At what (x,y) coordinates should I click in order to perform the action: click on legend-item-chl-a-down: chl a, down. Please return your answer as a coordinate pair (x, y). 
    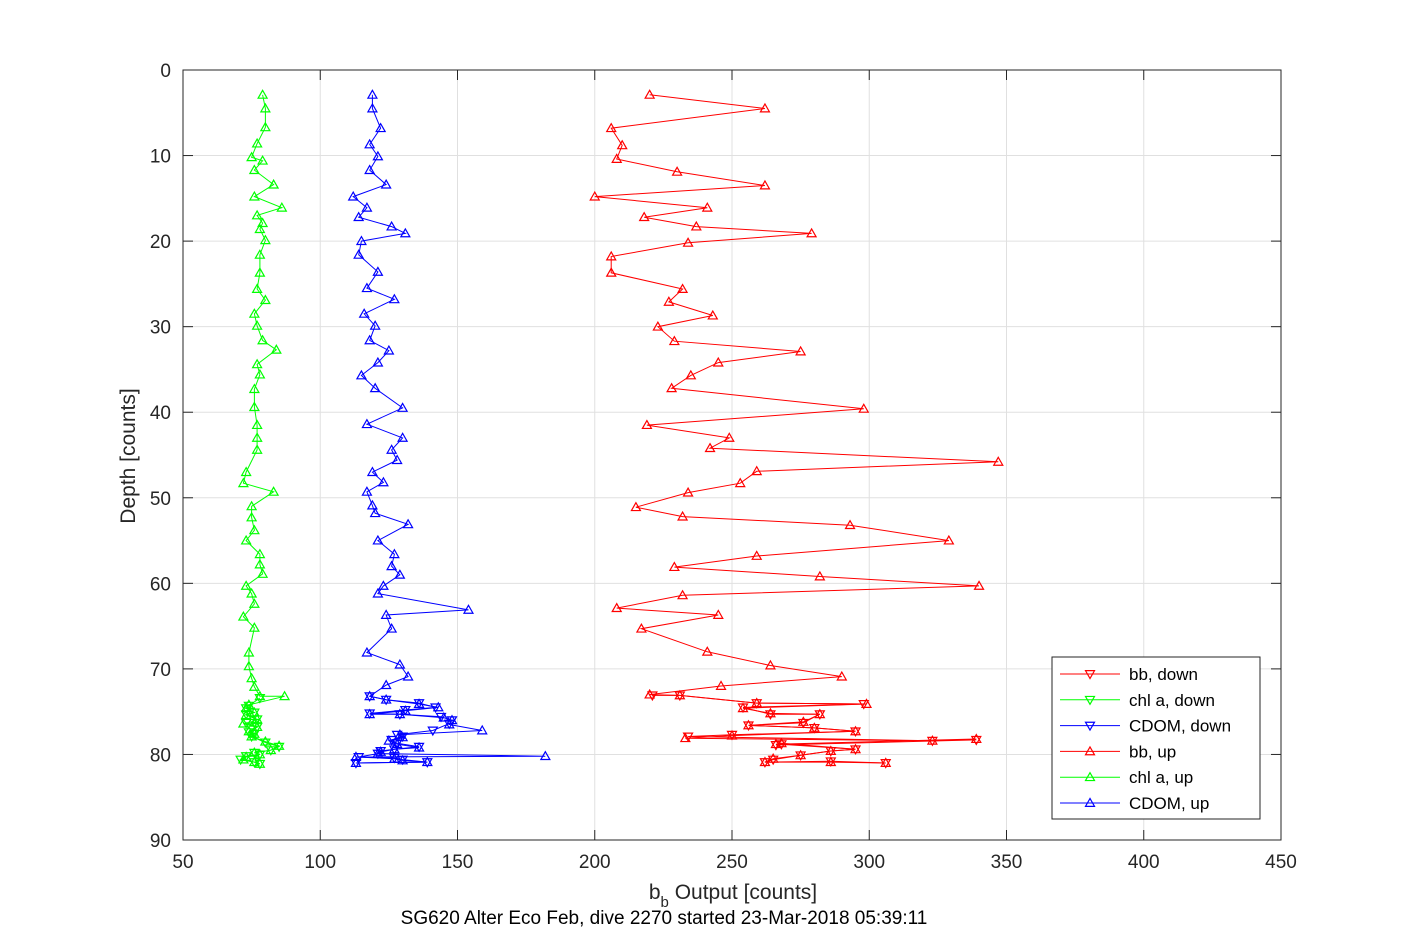
    Looking at the image, I should click on (1137, 700).